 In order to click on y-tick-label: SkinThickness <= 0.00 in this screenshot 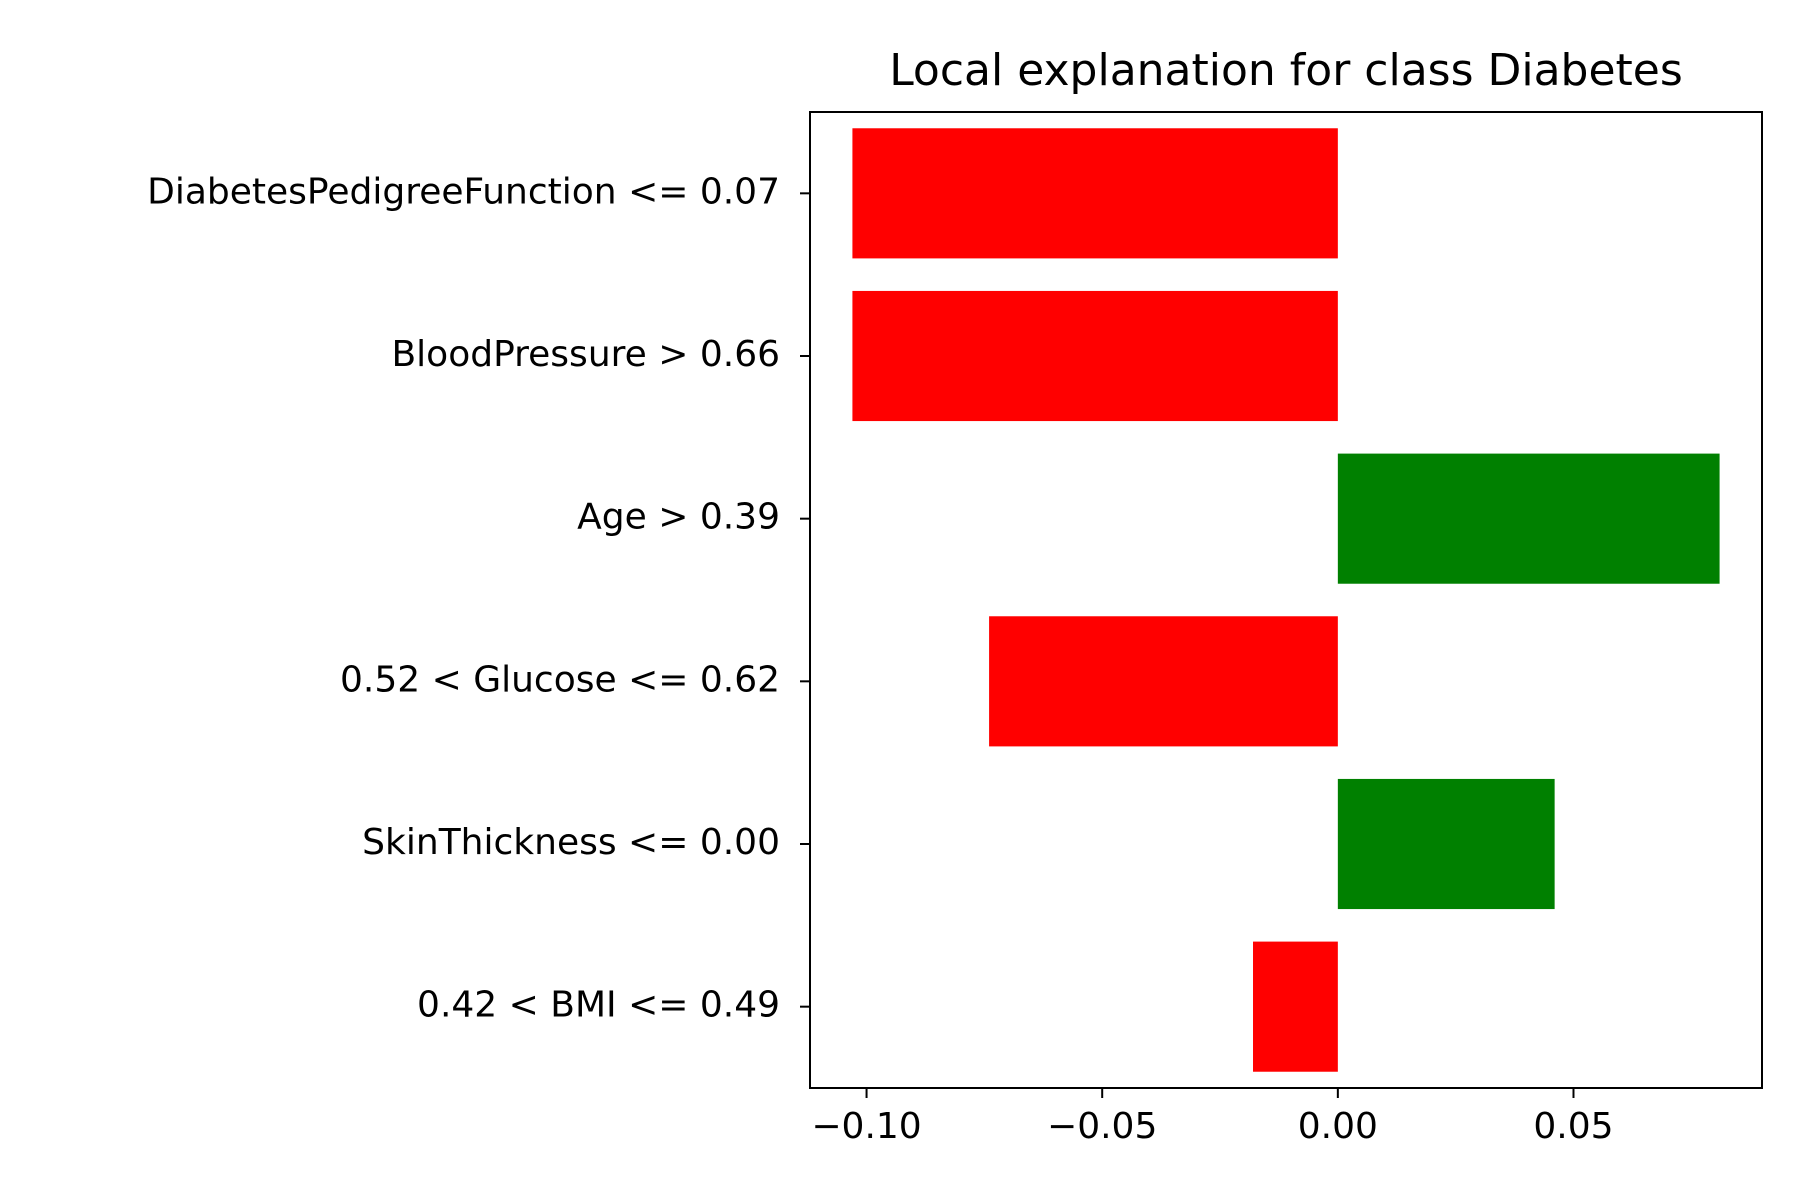, I will do `click(571, 842)`.